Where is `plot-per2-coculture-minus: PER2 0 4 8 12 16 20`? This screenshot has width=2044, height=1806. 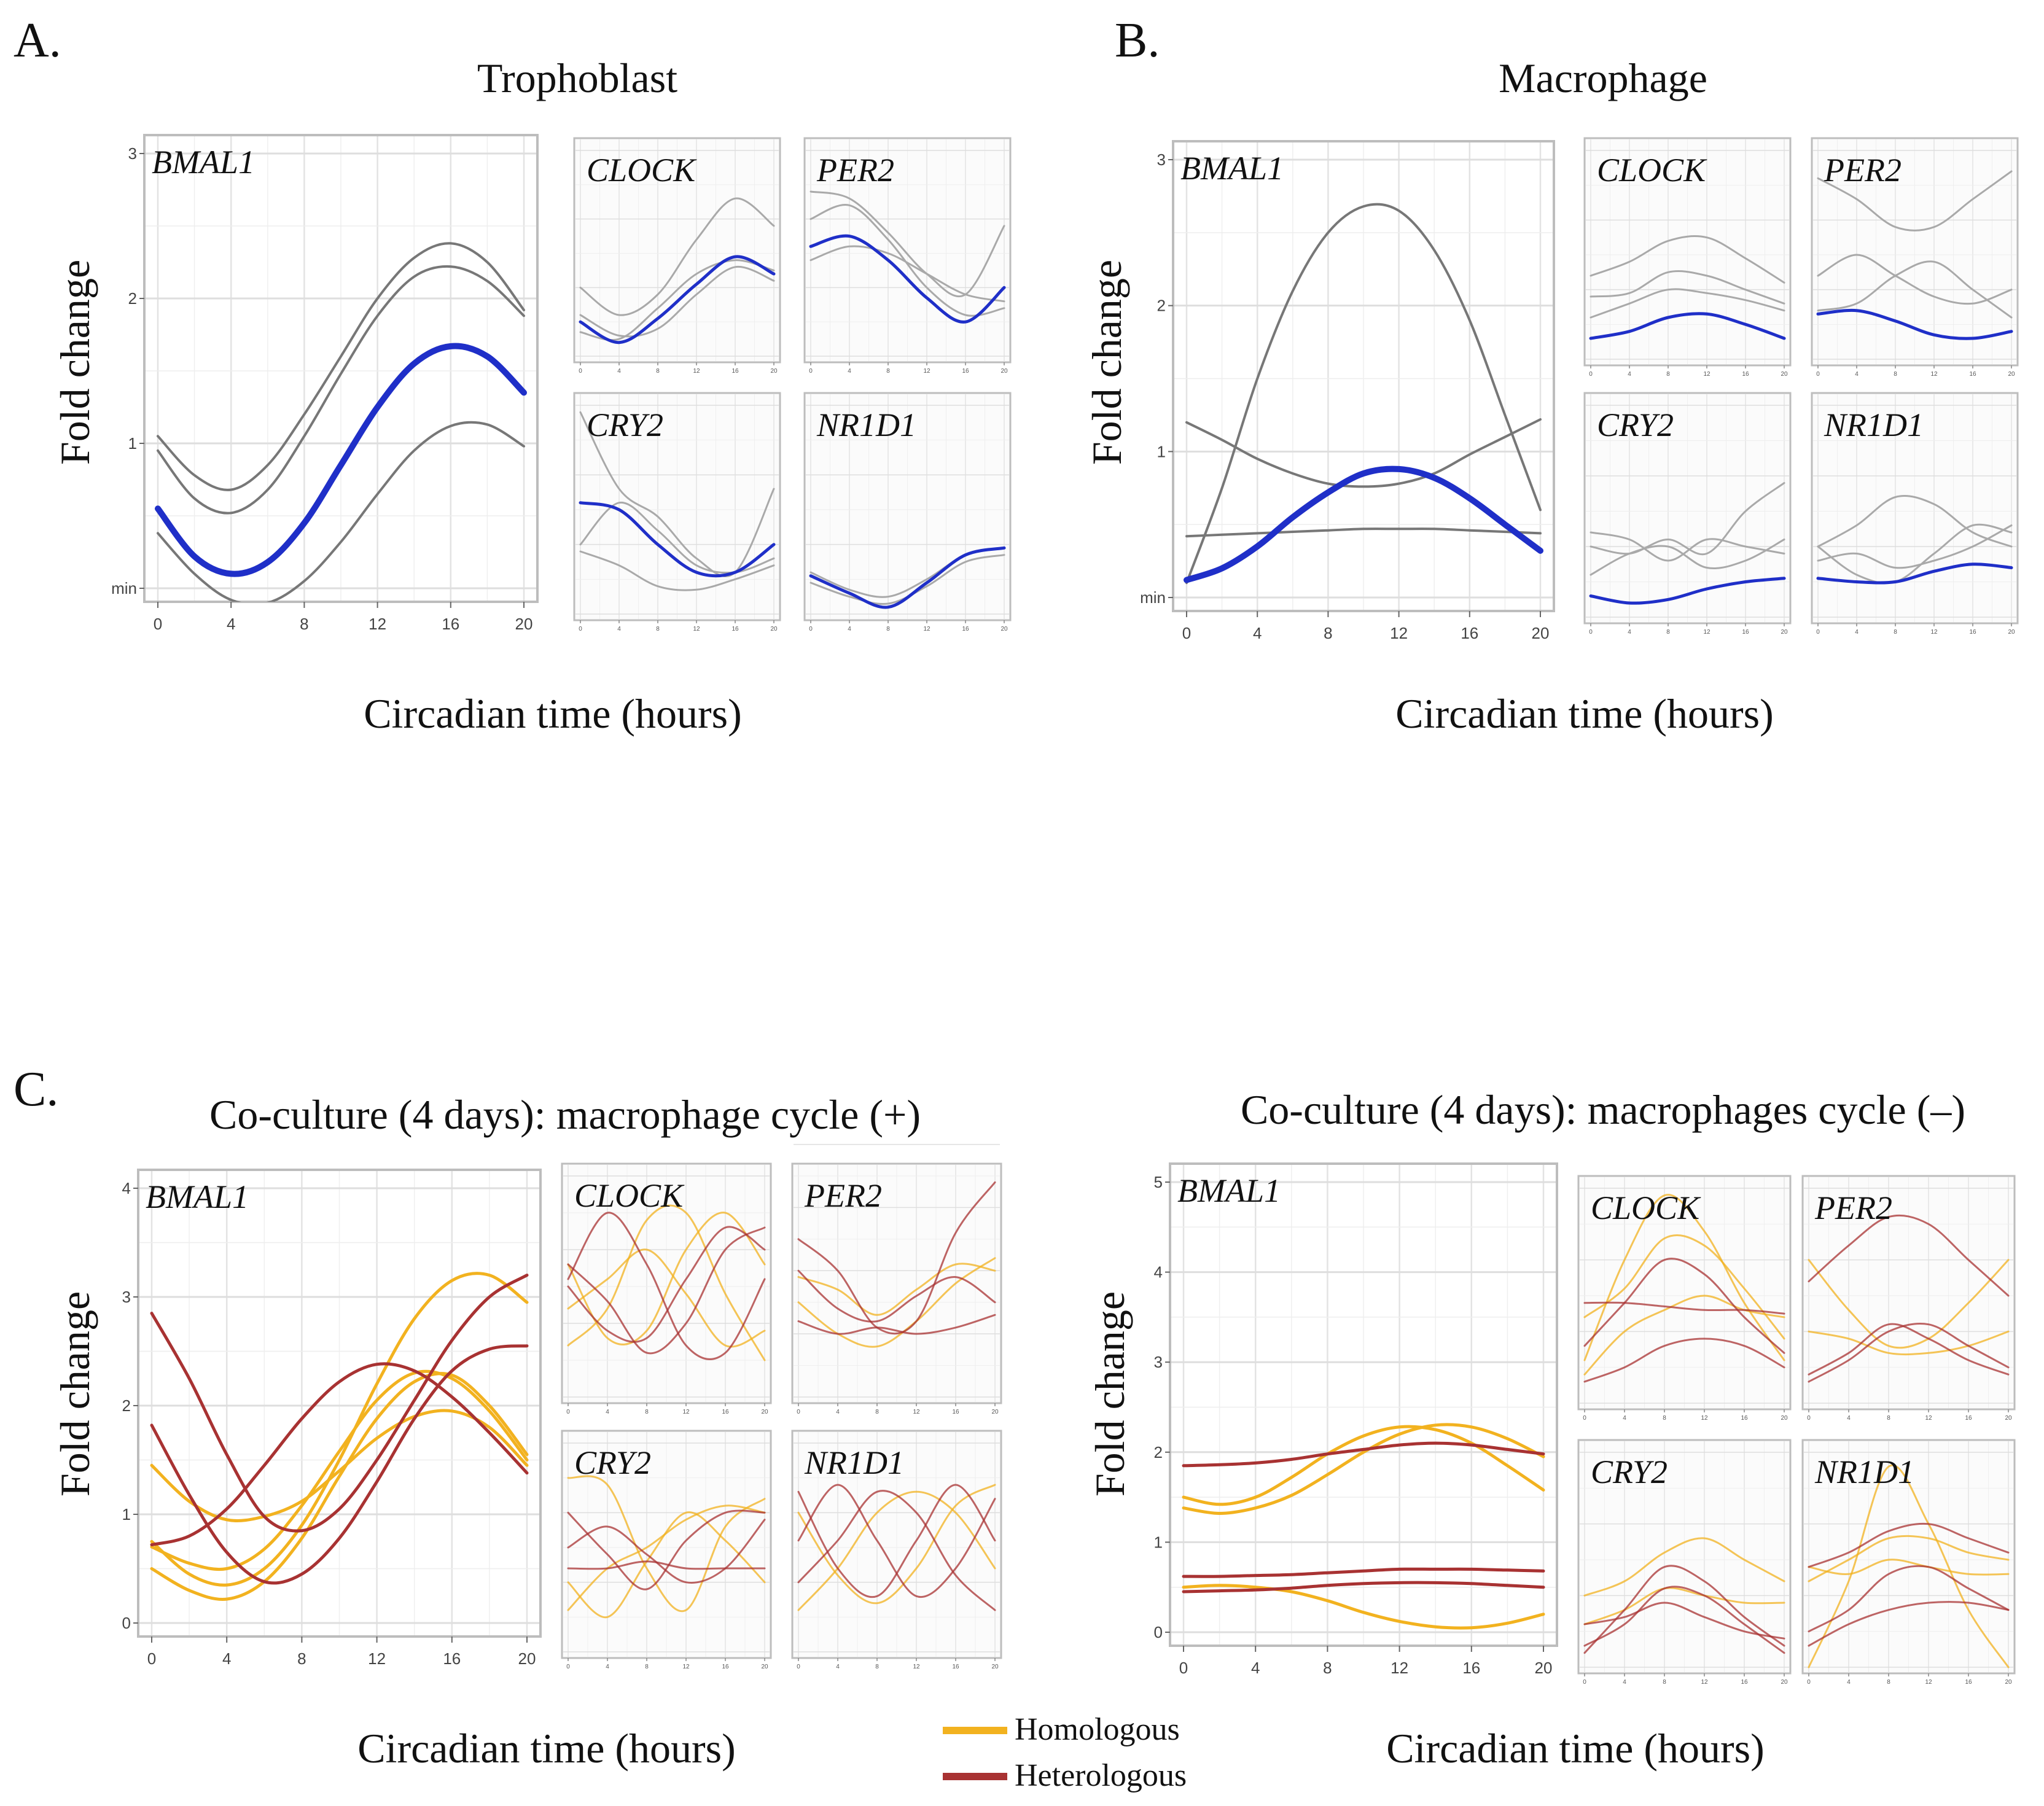 plot-per2-coculture-minus: PER2 0 4 8 12 16 20 is located at coordinates (1908, 1299).